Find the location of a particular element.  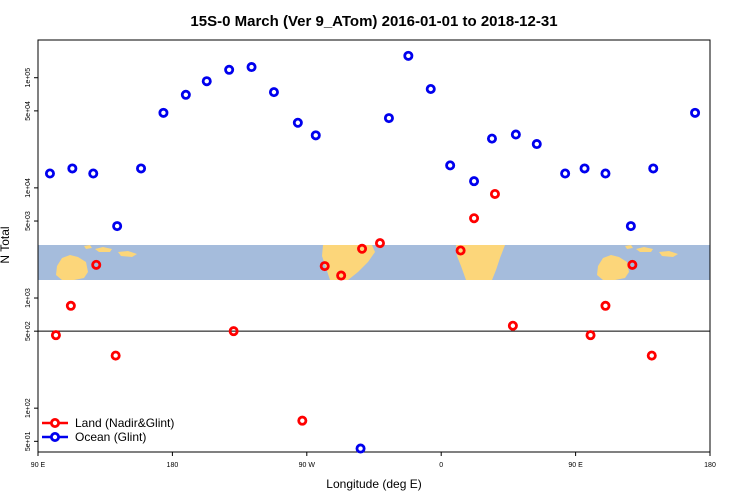

y-tick-label: 5e+03 is located at coordinates (28, 221).